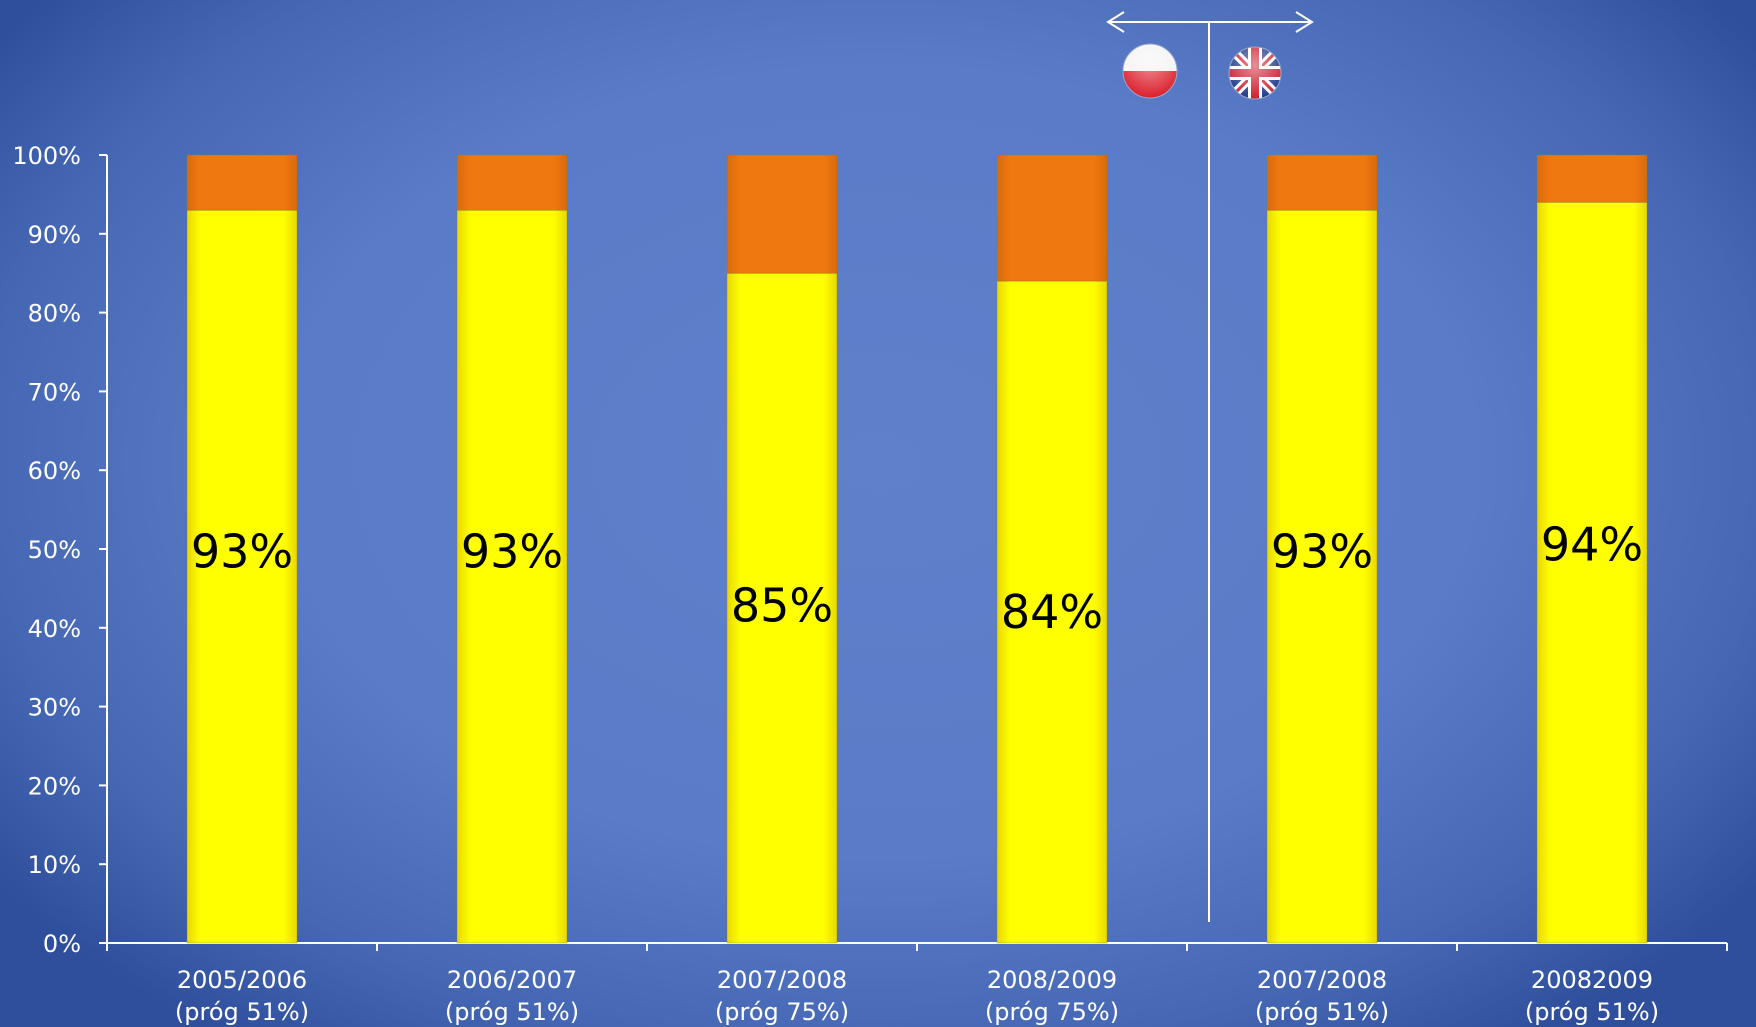 This screenshot has height=1027, width=1756. Describe the element at coordinates (1052, 980) in the screenshot. I see `x-category-label: 2008/2009` at that location.